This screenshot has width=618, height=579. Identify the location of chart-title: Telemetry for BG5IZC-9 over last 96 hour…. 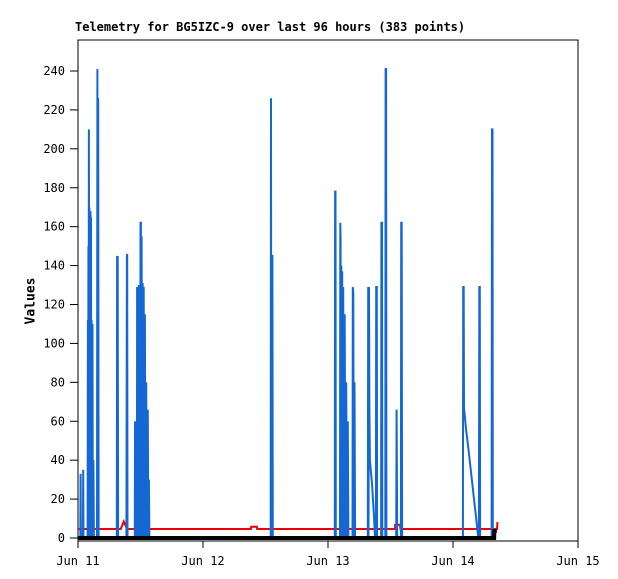
(270, 27).